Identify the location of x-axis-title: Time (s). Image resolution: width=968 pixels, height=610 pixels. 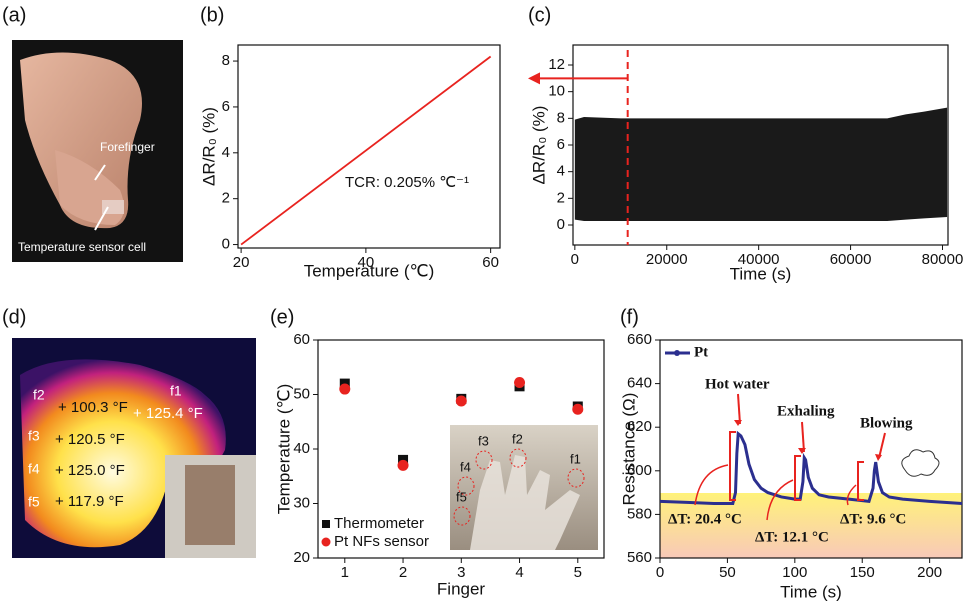
(761, 273).